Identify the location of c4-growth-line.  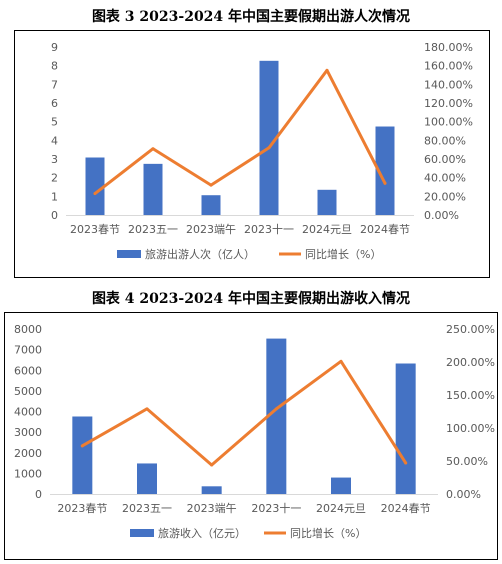
(244, 413).